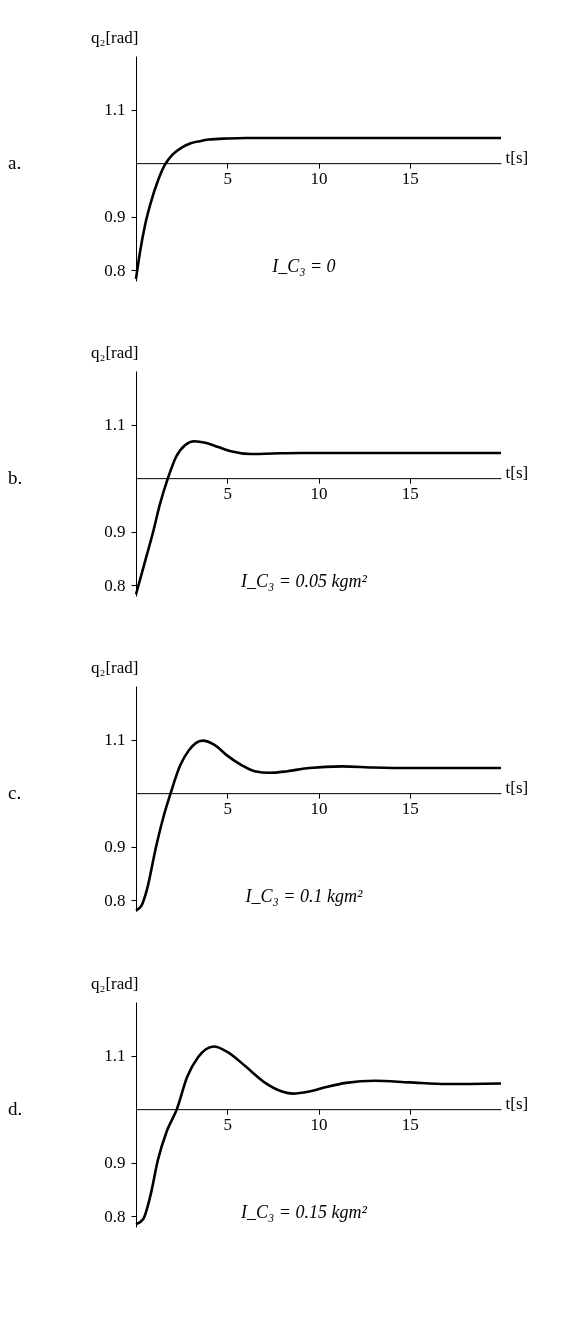 This screenshot has width=579, height=1338. What do you see at coordinates (304, 1212) in the screenshot?
I see `annotation: I_C₃ = 0.15 kgm²` at bounding box center [304, 1212].